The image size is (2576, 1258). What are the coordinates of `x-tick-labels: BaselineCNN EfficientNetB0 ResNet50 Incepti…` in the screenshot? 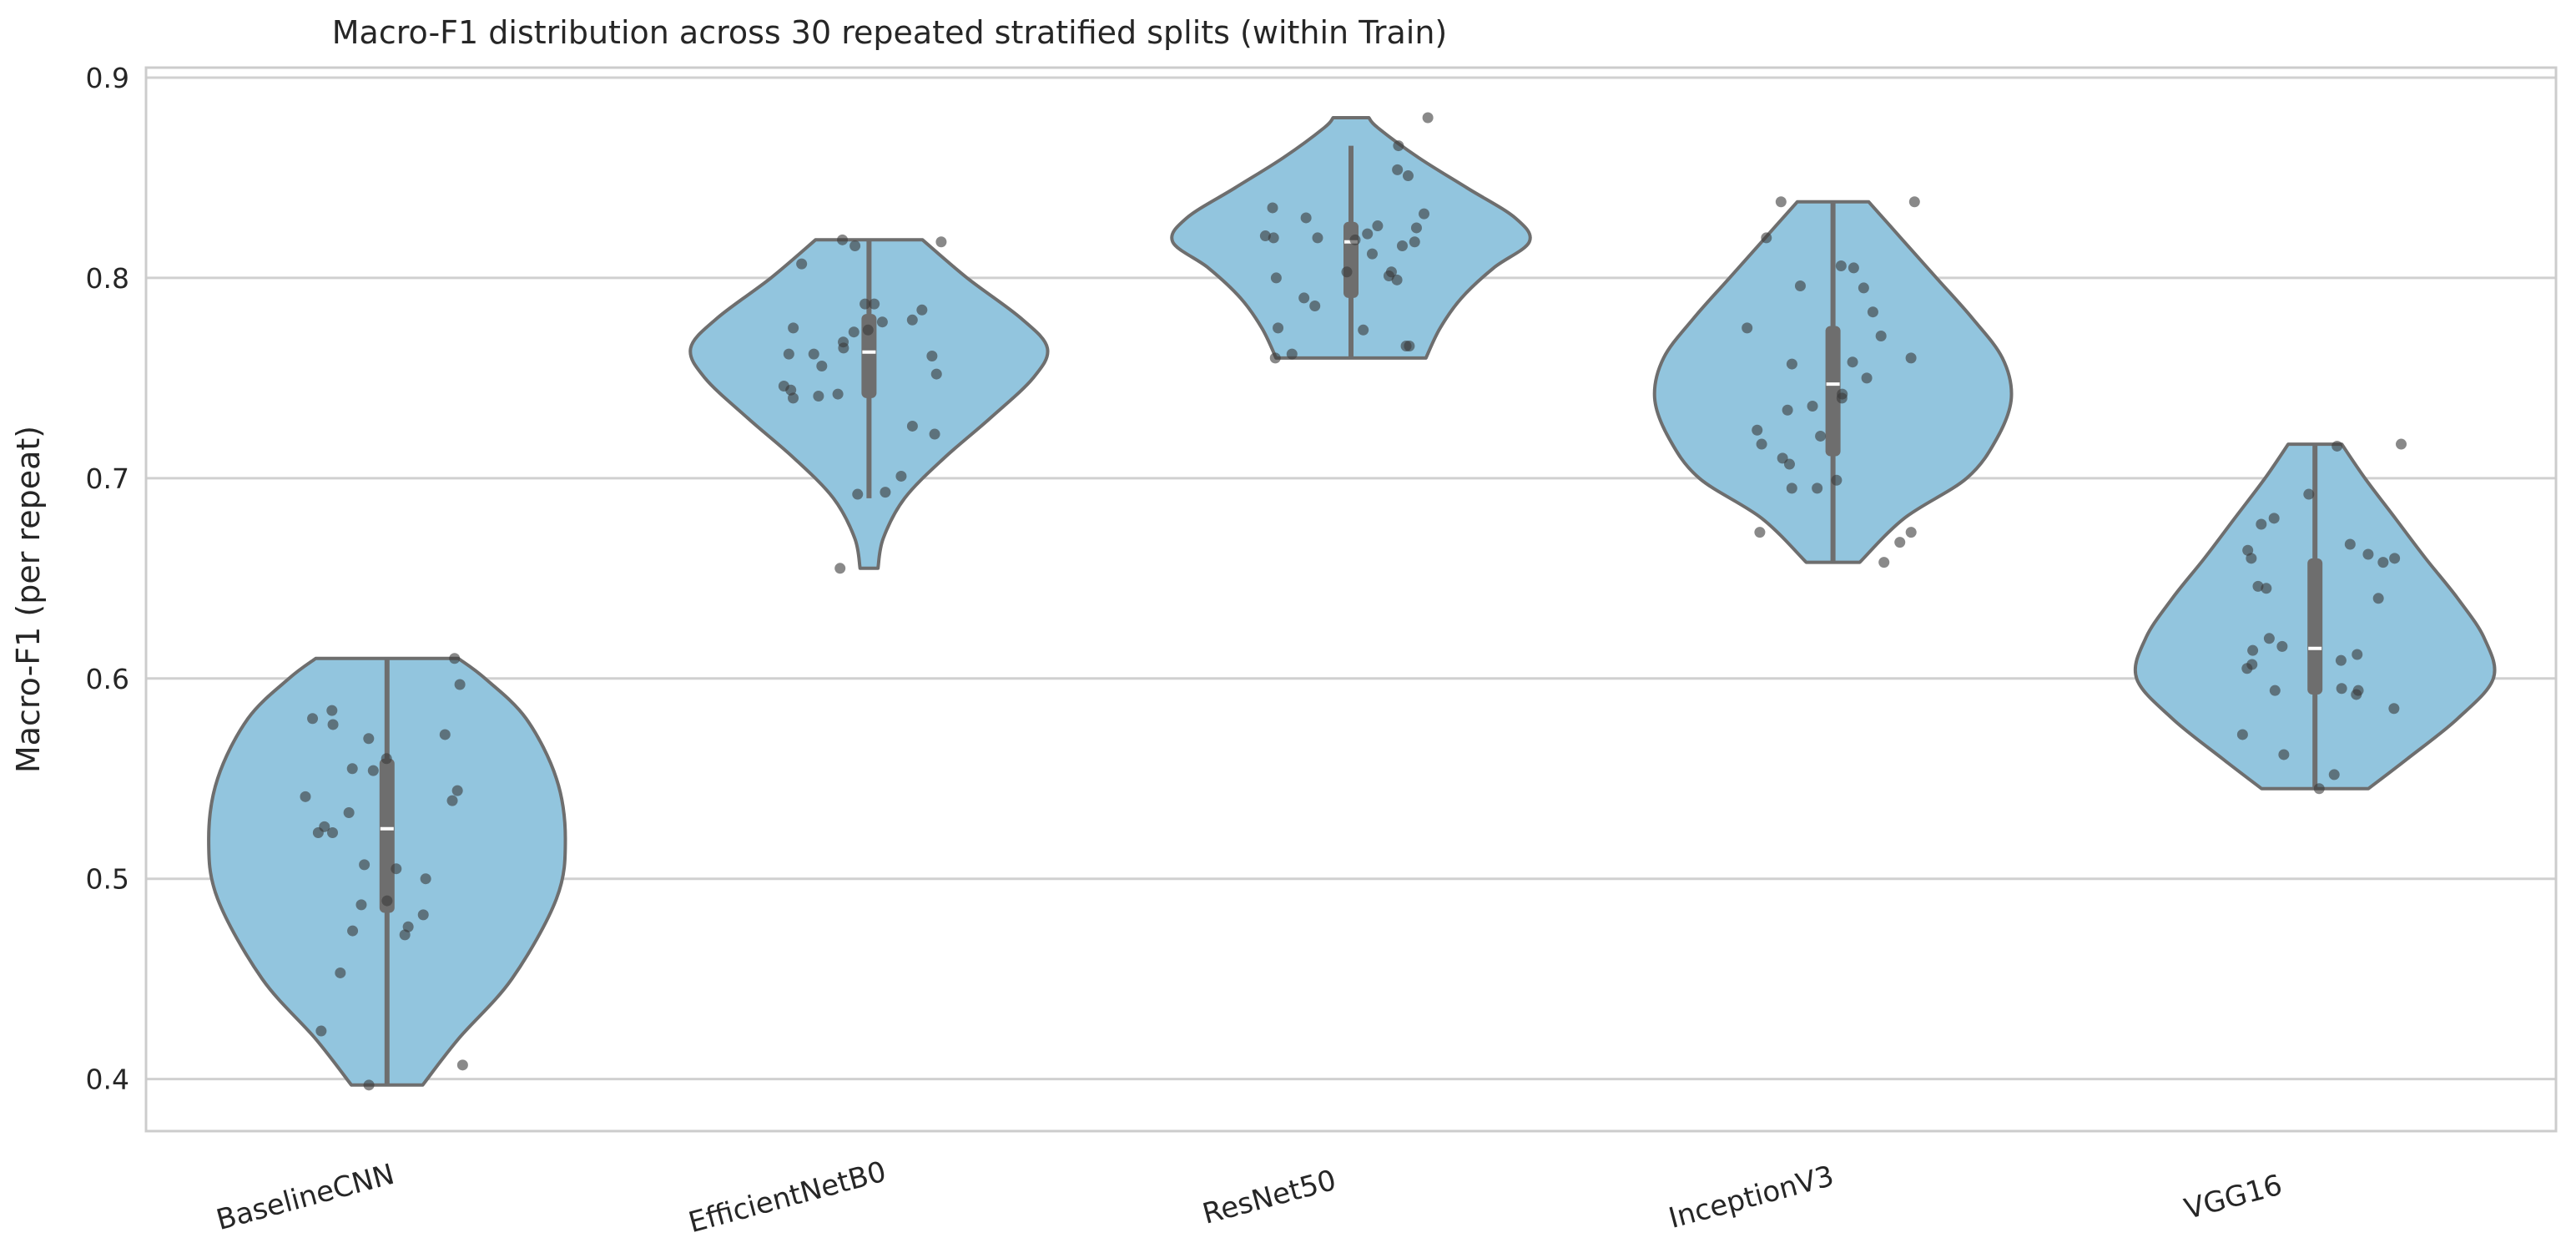 It's located at (1249, 1197).